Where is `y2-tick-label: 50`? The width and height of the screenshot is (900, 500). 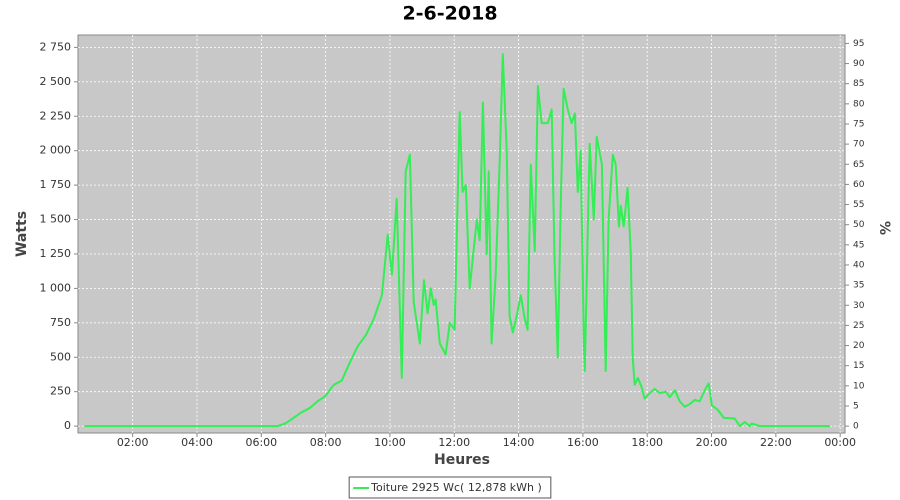
y2-tick-label: 50 is located at coordinates (859, 225).